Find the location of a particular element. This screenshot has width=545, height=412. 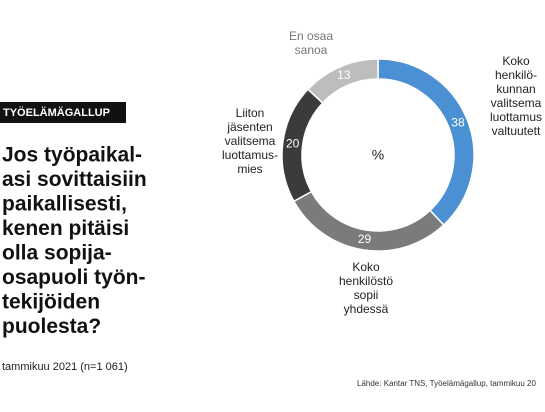

category-label-line: Liiton is located at coordinates (250, 113).